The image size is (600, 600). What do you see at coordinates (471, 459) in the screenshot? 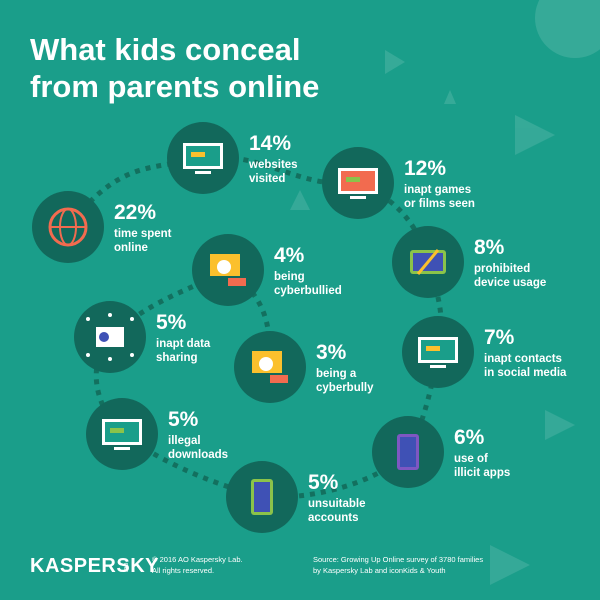
I see `item-label: use of` at bounding box center [471, 459].